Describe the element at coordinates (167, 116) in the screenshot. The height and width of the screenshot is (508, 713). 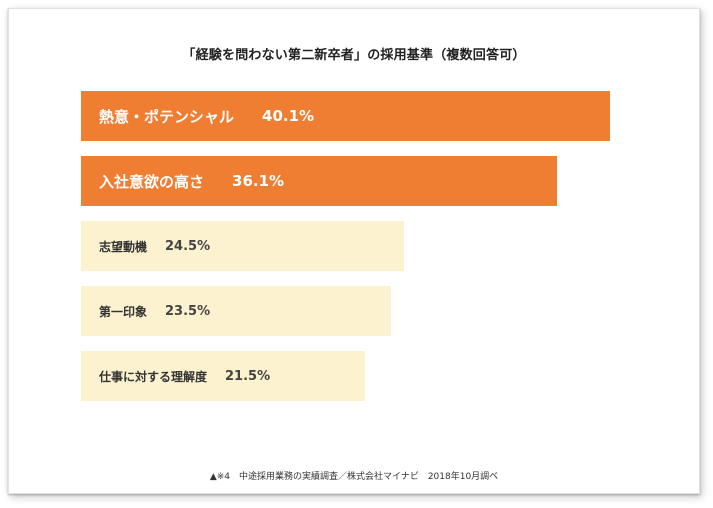
I see `bar-label: 熱意・ポテンシャル` at that location.